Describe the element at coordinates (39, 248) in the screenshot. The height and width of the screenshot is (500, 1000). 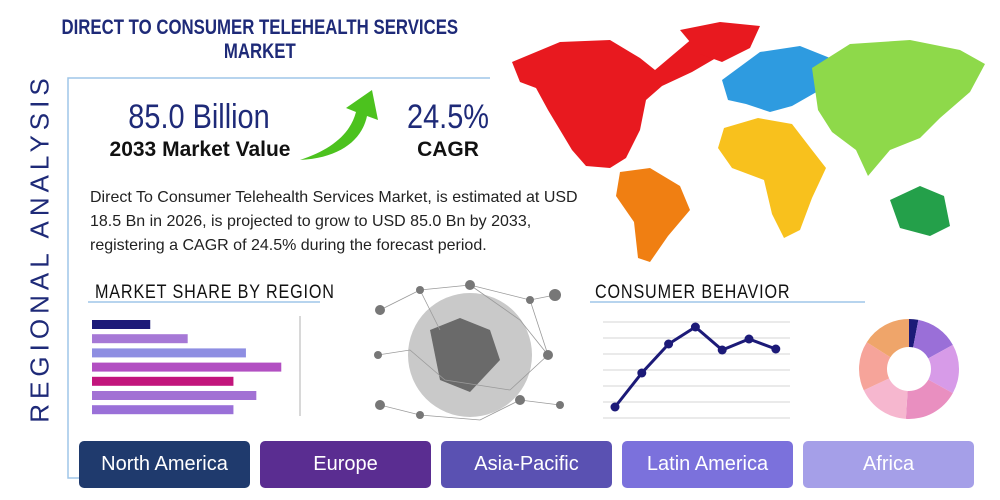
I see `side-label: REGIONAL ANALYSIS` at that location.